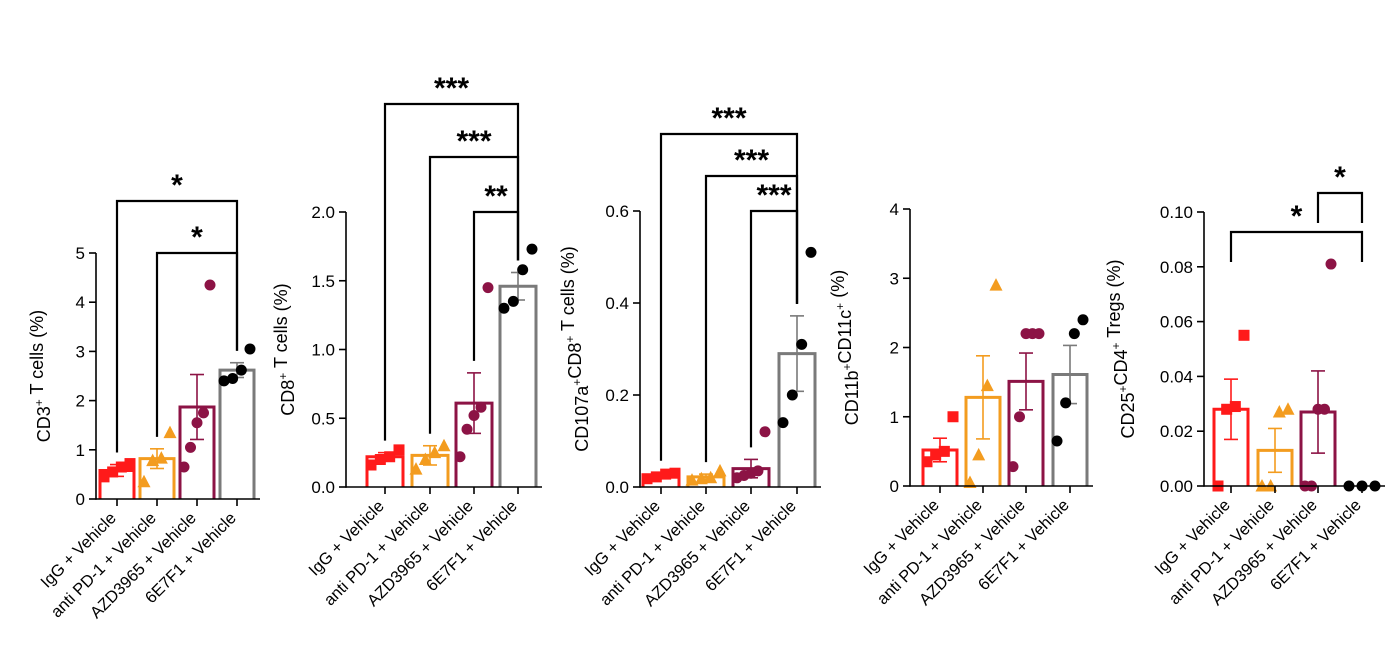  I want to click on label-text: CD11c, so click(845, 337).